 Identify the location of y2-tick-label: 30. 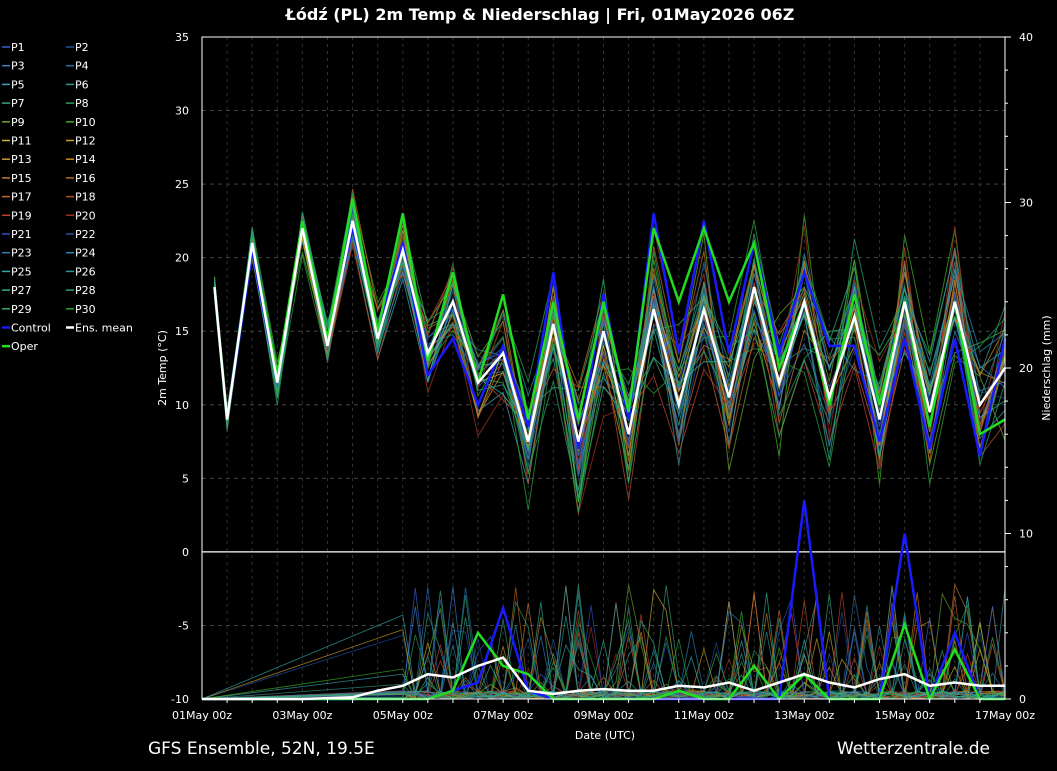
(1026, 203).